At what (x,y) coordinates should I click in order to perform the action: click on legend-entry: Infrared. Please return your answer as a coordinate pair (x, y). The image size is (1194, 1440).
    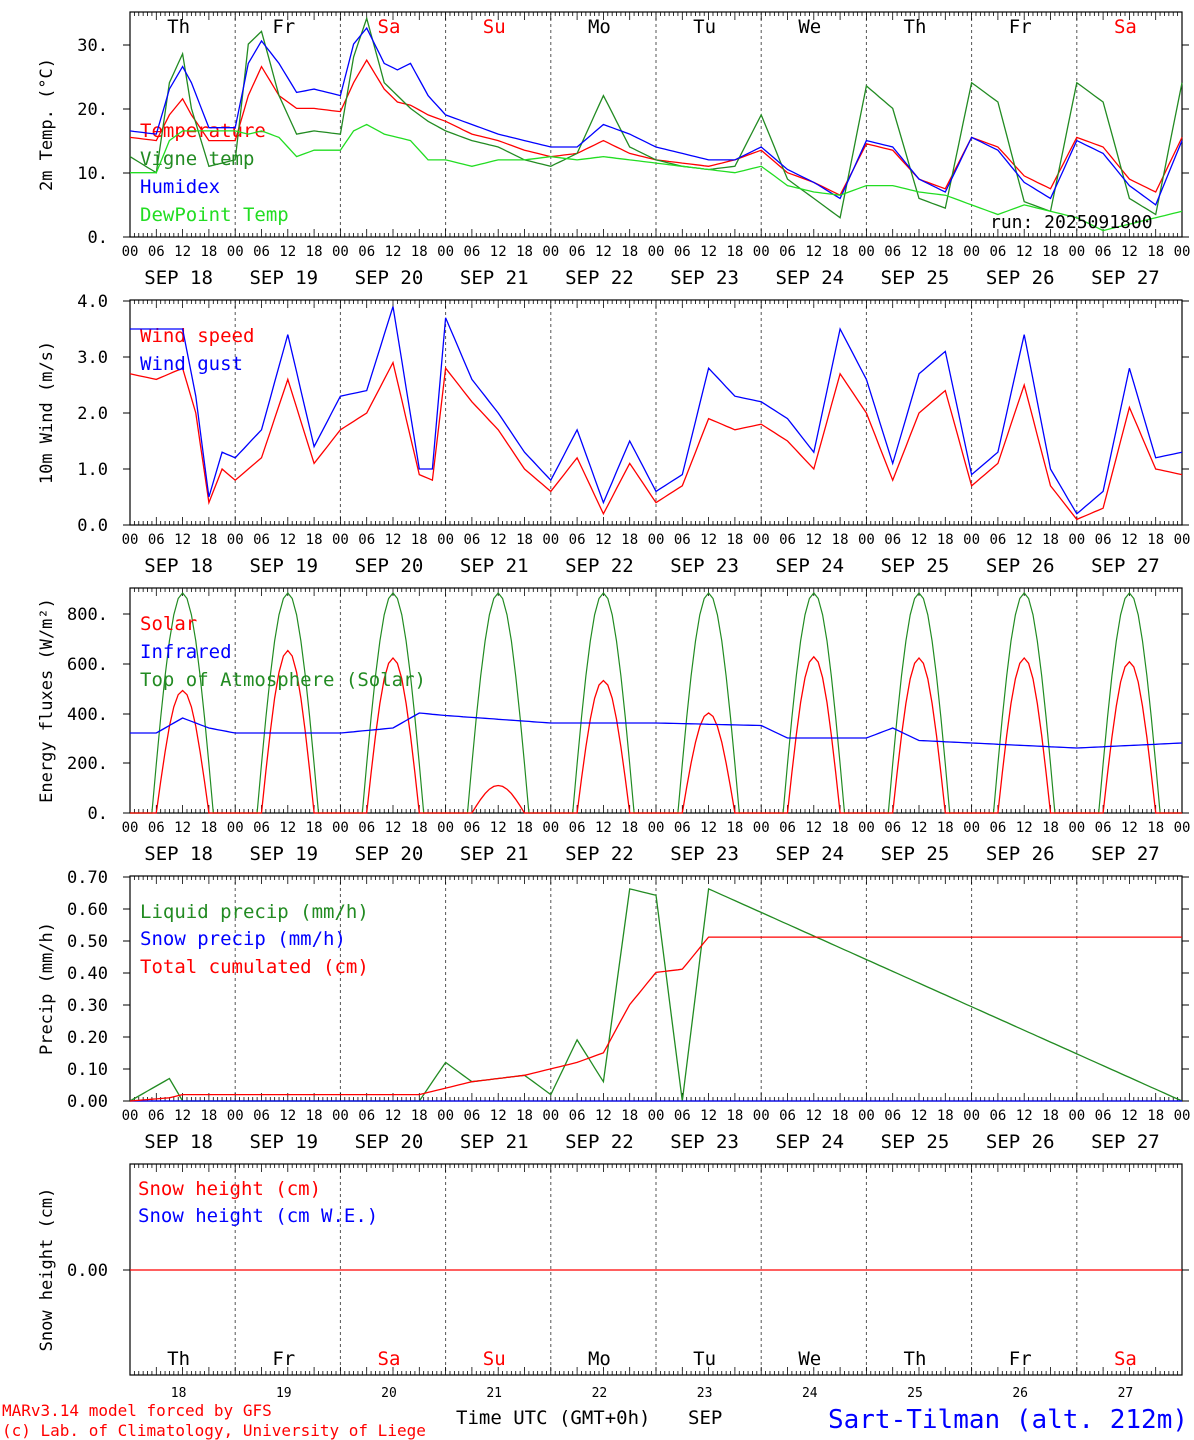
    Looking at the image, I should click on (186, 652).